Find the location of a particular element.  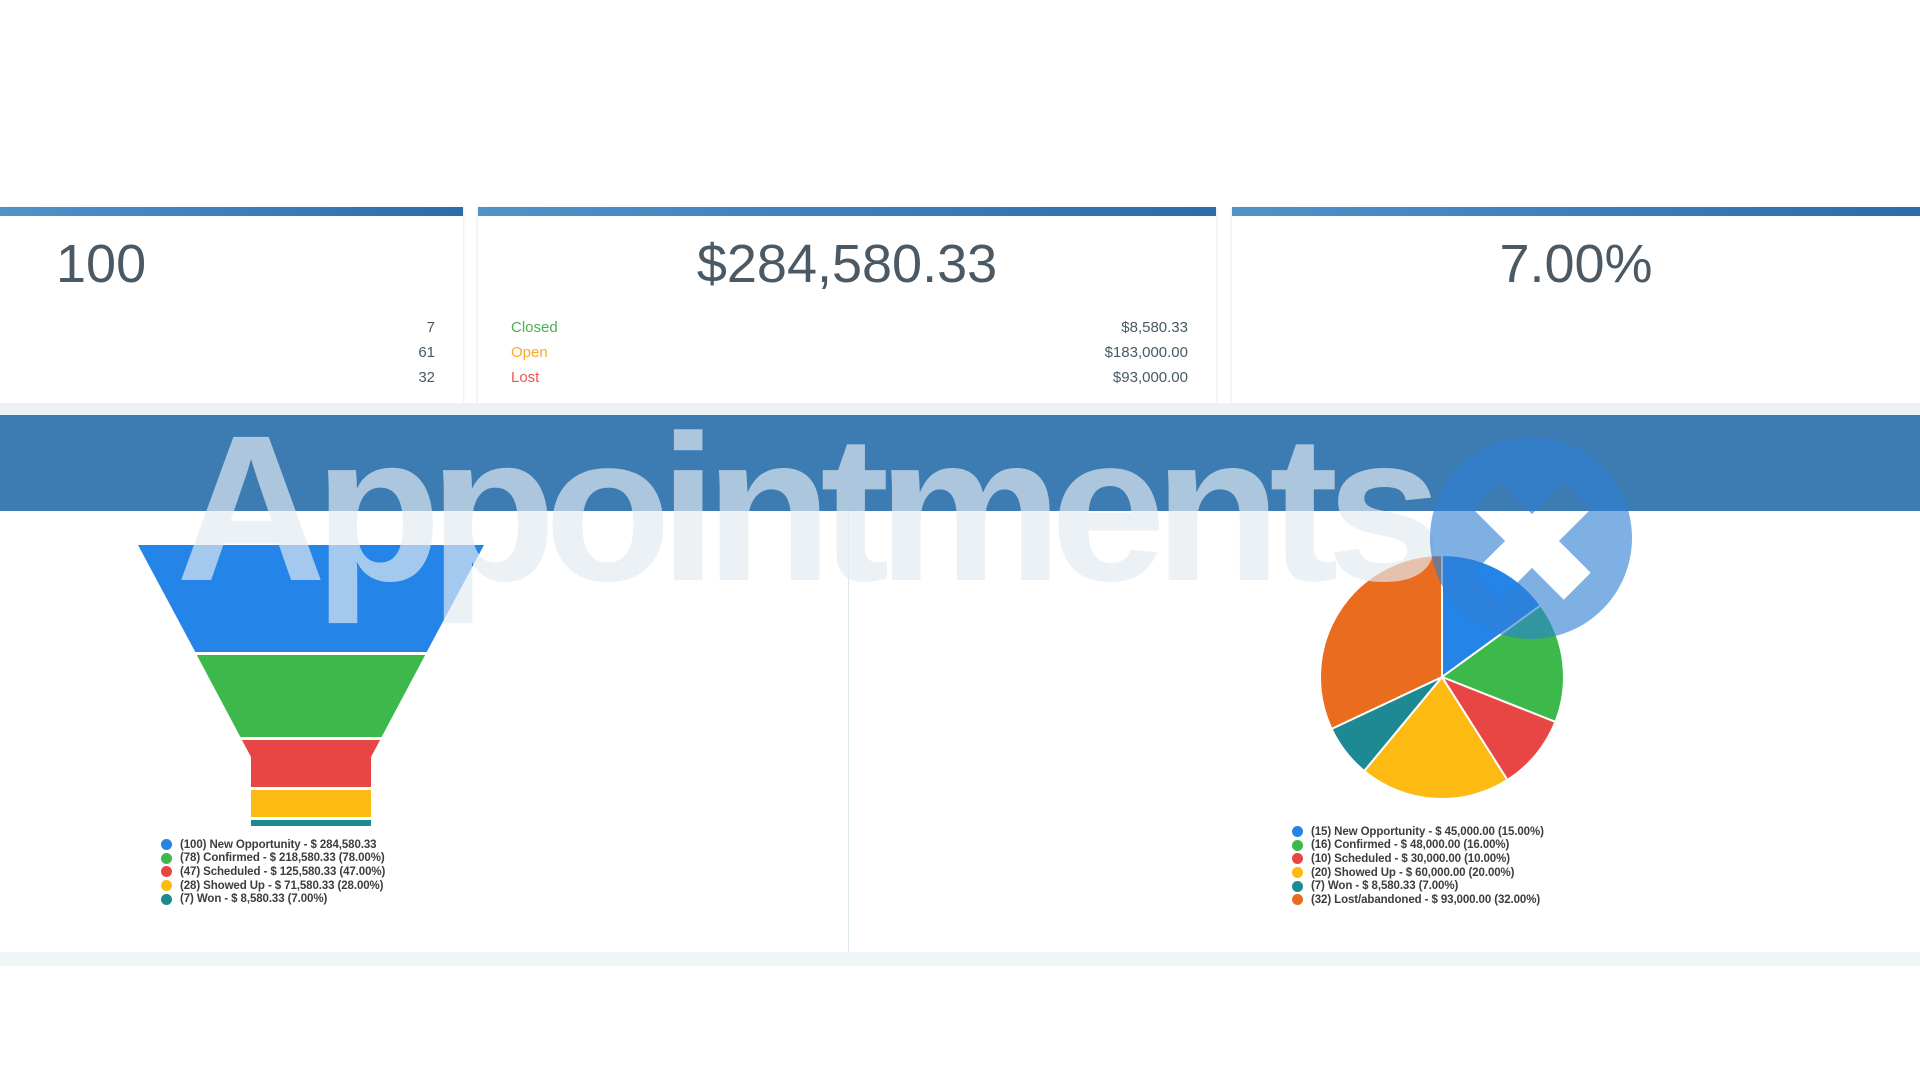

metric-row: Lost $93,000.00 is located at coordinates (847, 377).